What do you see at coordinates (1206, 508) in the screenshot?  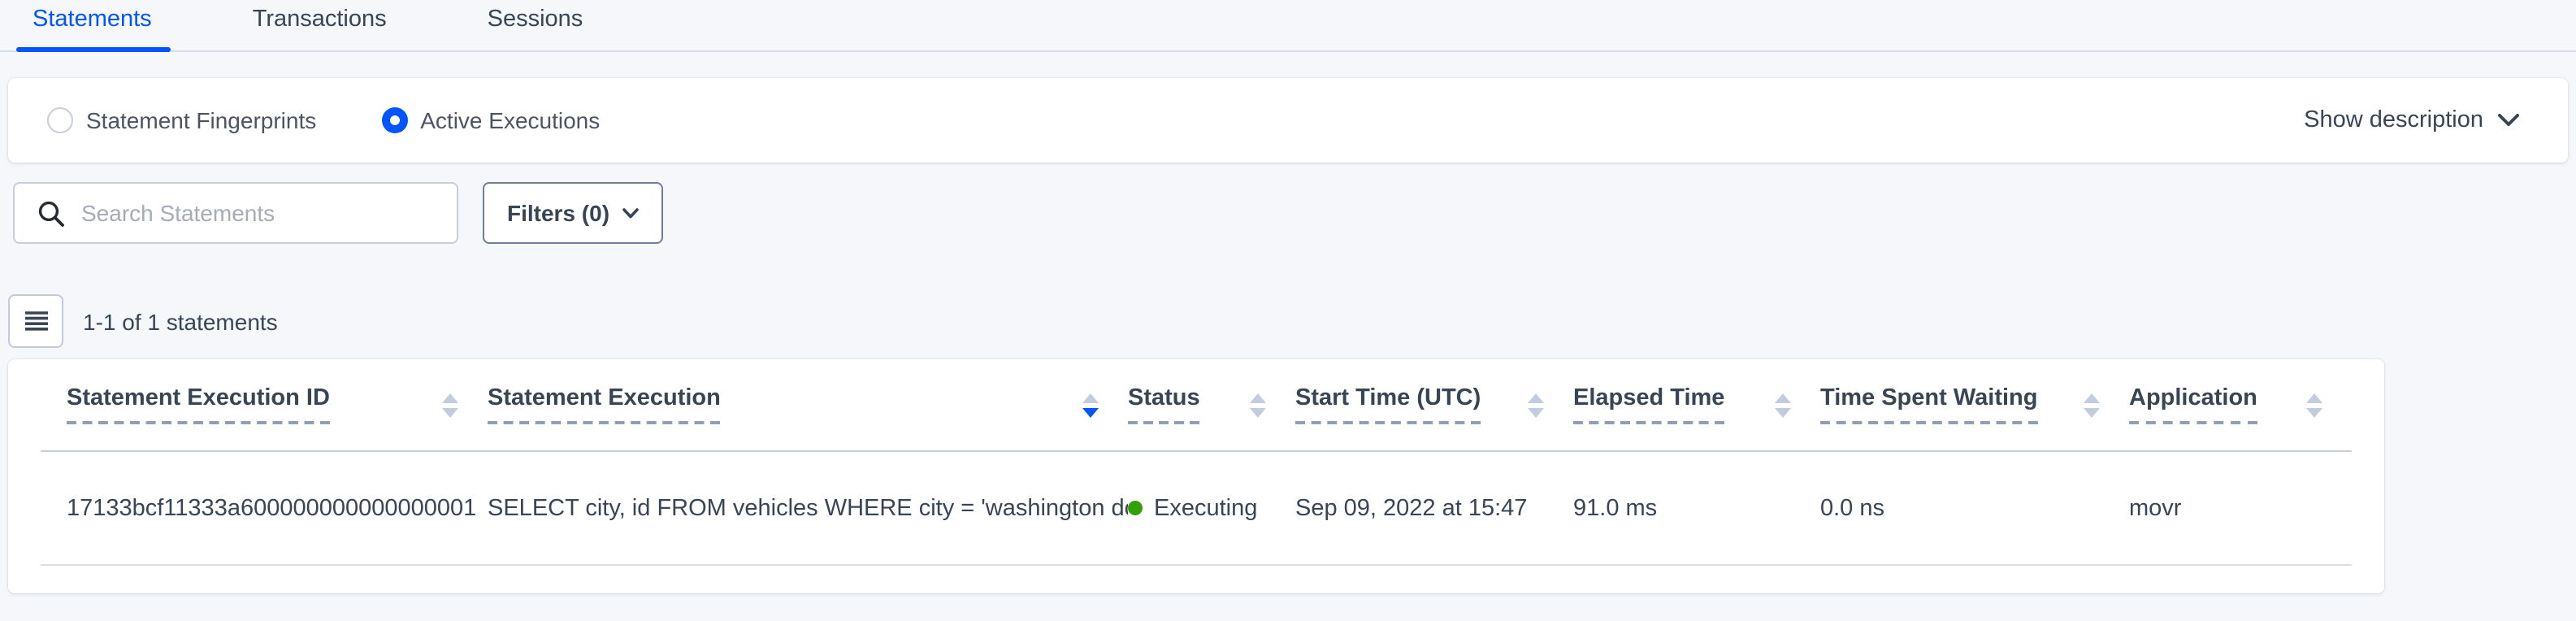 I see `status-label: Executing` at bounding box center [1206, 508].